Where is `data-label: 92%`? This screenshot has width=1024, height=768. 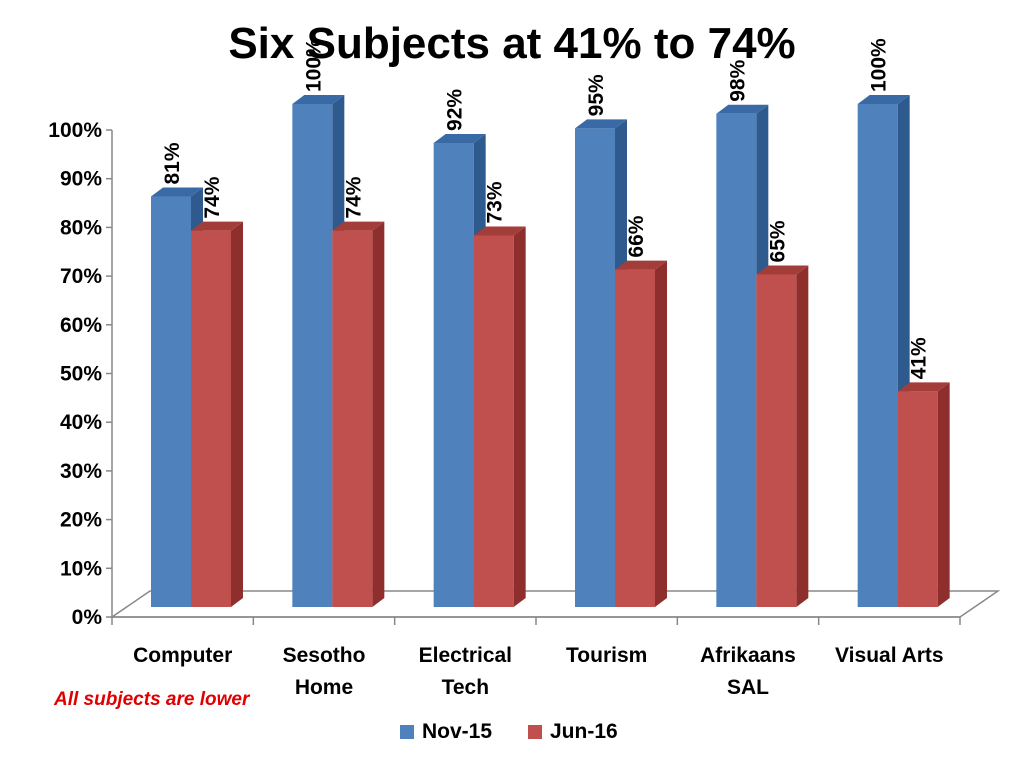 data-label: 92% is located at coordinates (455, 110).